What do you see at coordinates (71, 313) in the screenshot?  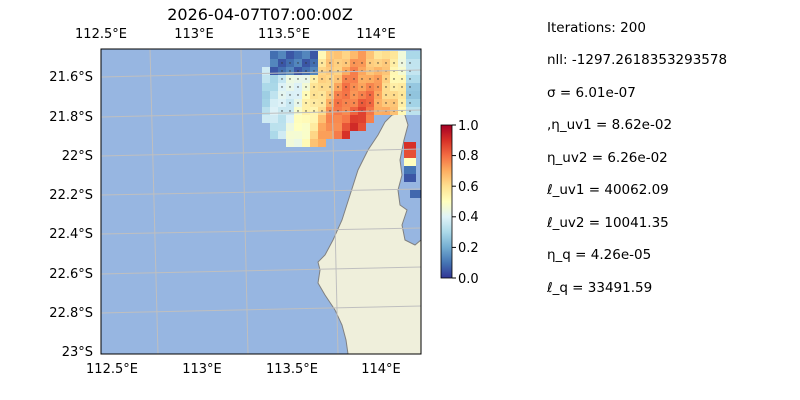 I see `lat-tick-label: 22.8°S` at bounding box center [71, 313].